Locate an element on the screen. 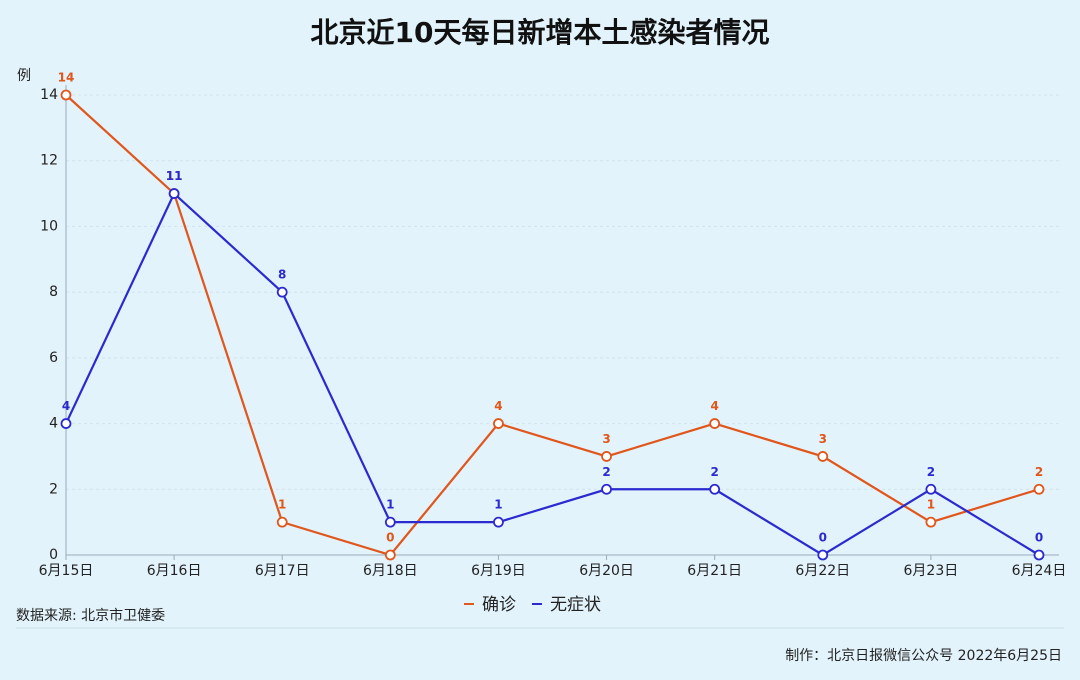 Image resolution: width=1080 pixels, height=680 pixels. x-tick-label: 6月18日 is located at coordinates (390, 571).